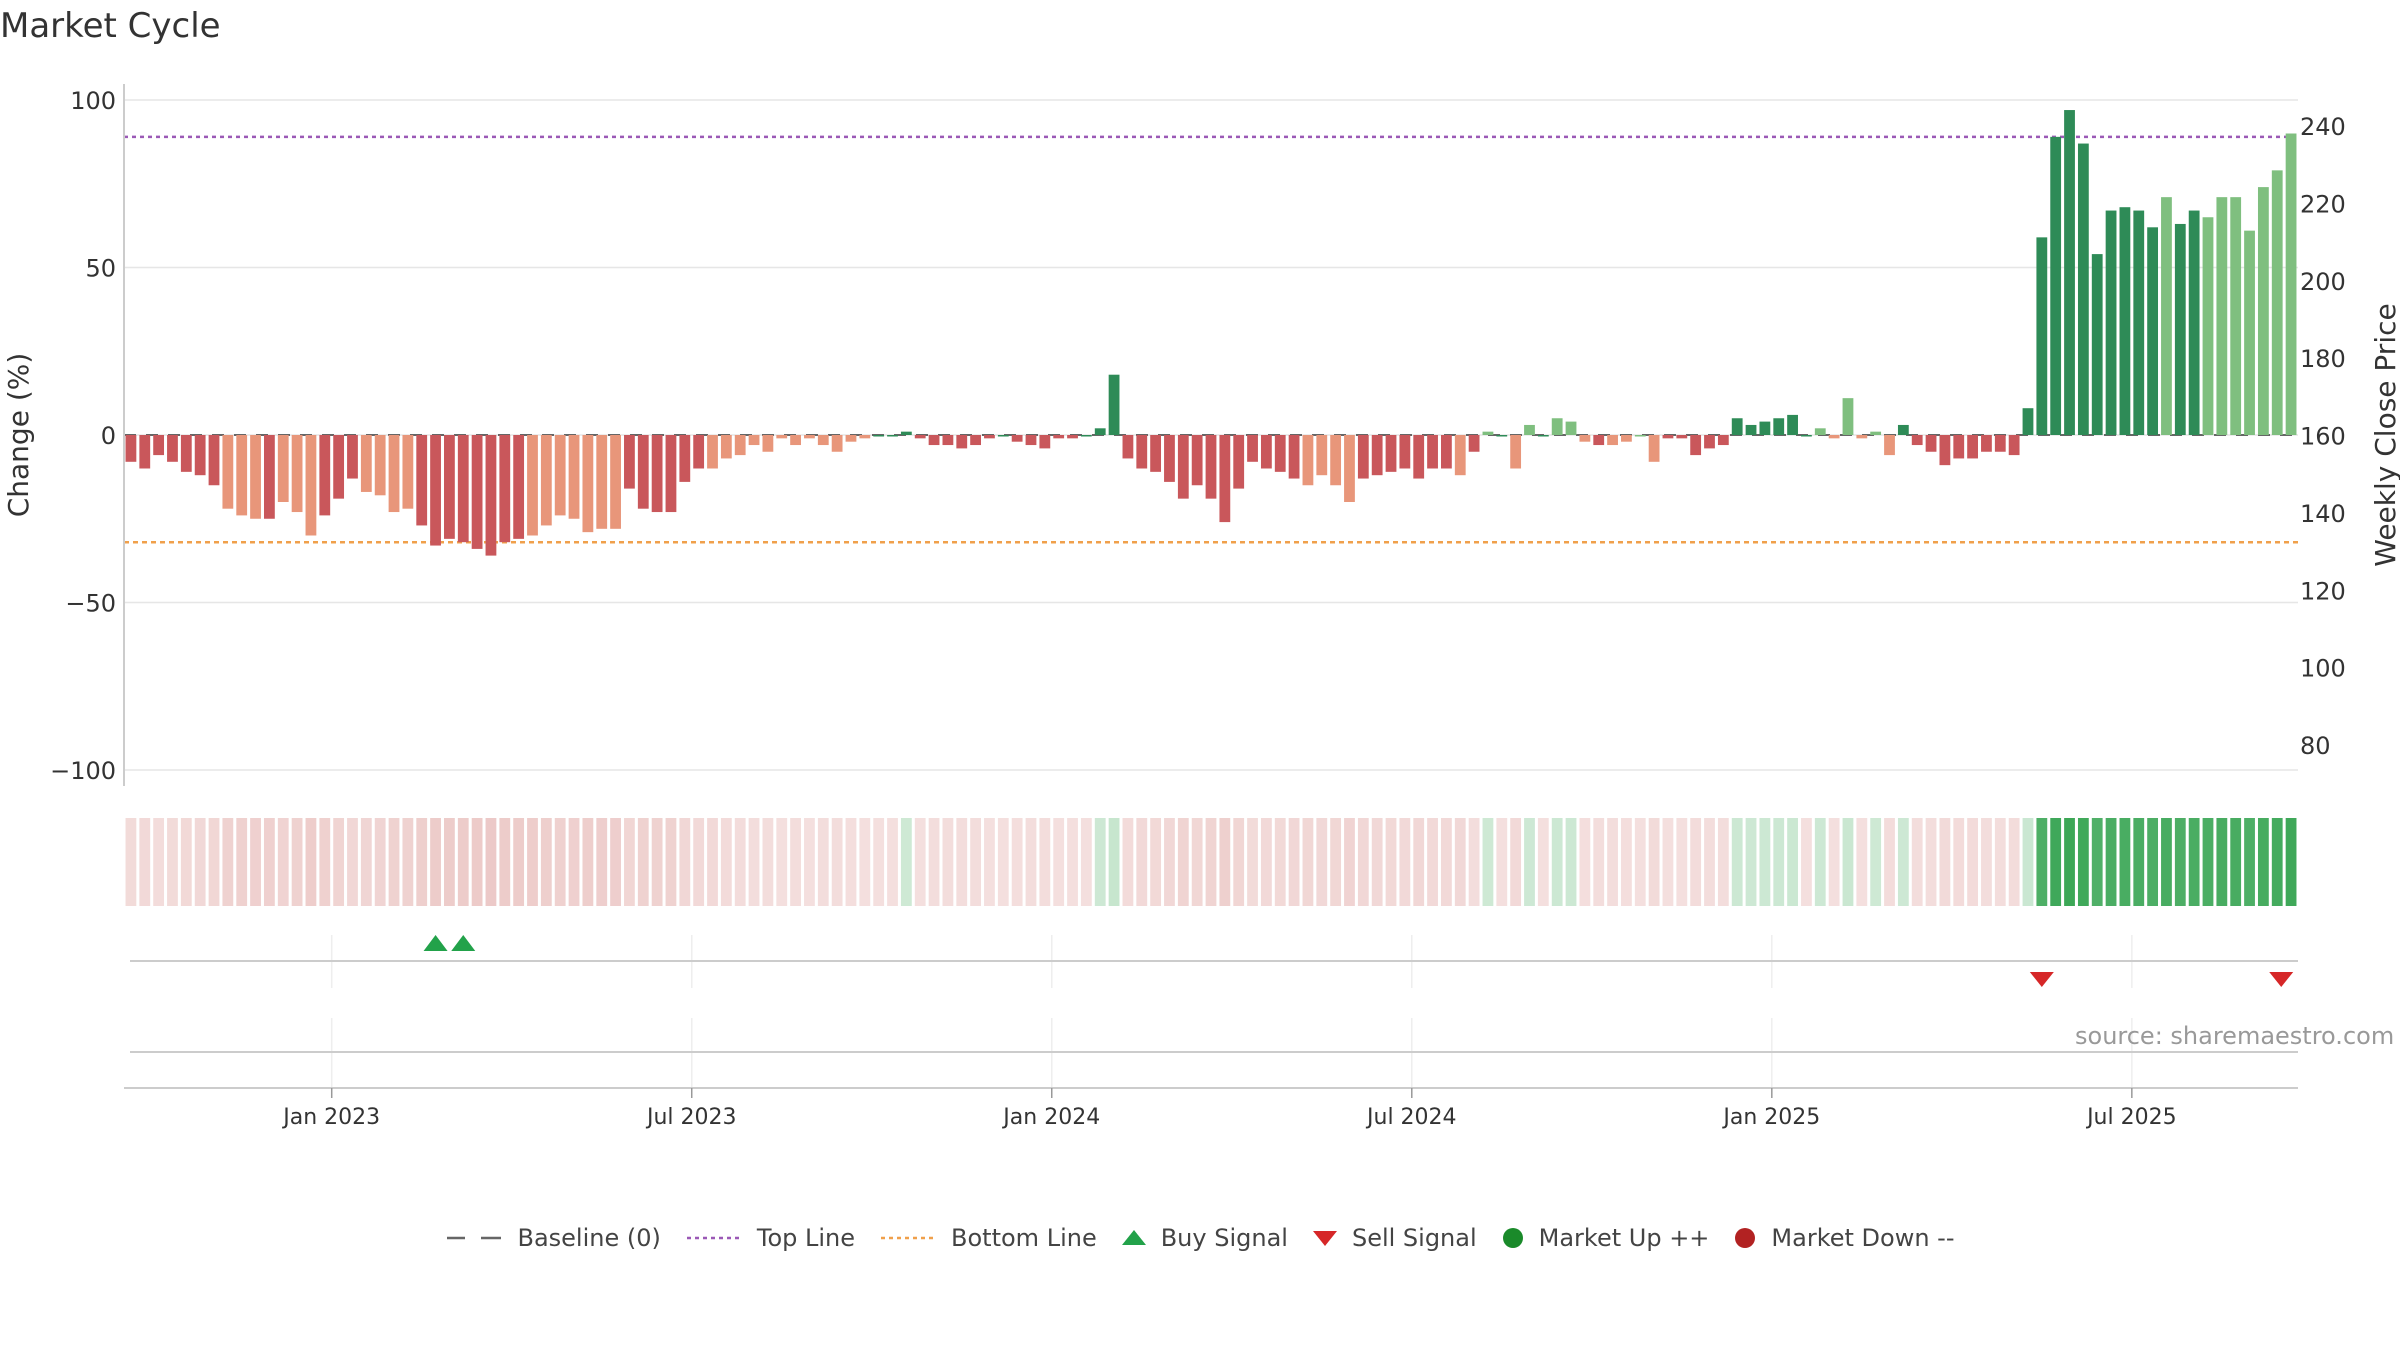 The width and height of the screenshot is (2400, 1350). I want to click on legend-item: Sell Signal, so click(1394, 1238).